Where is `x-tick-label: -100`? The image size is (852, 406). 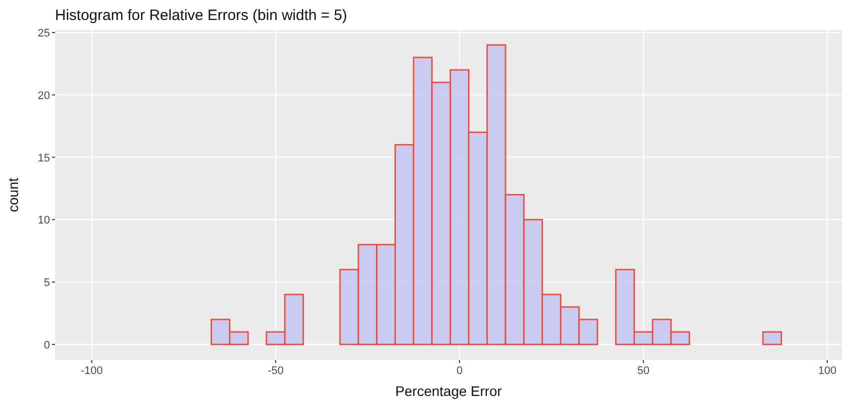 x-tick-label: -100 is located at coordinates (91, 371).